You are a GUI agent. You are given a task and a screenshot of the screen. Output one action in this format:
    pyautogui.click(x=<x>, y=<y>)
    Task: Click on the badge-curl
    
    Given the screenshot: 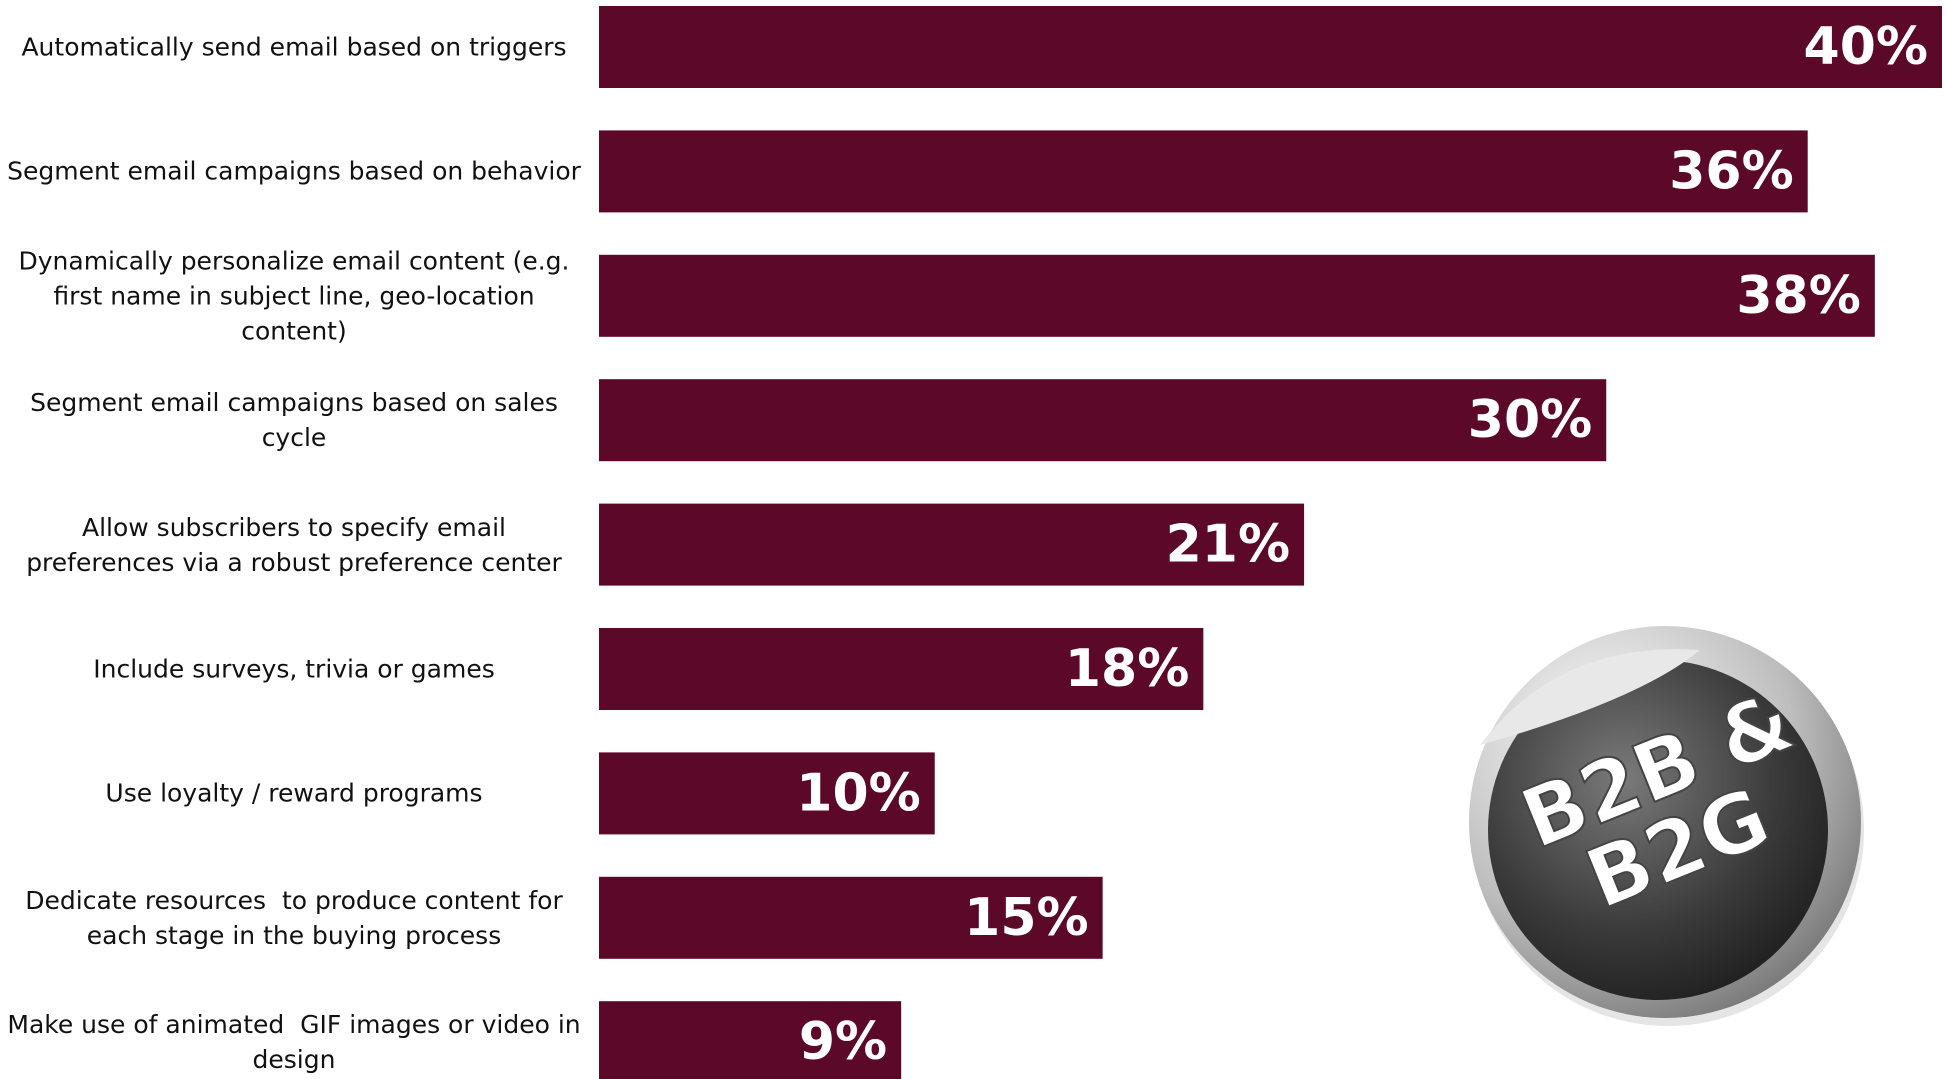 What is the action you would take?
    pyautogui.click(x=1590, y=697)
    